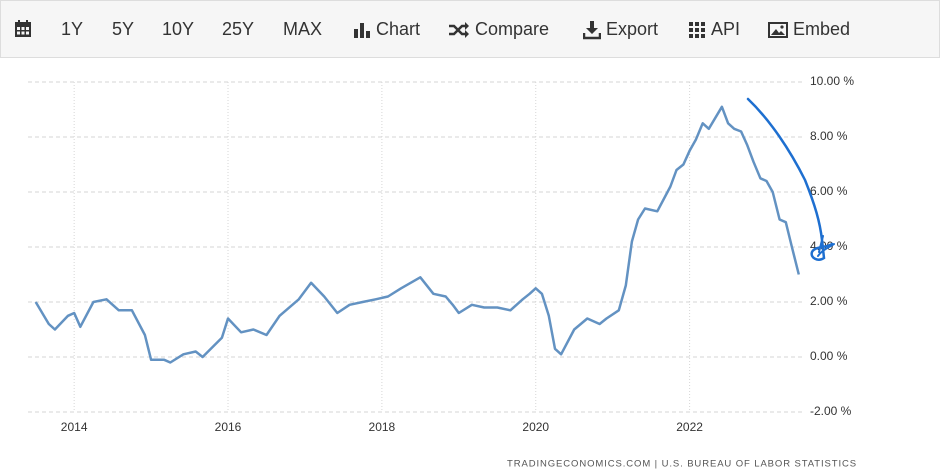 The width and height of the screenshot is (940, 472). What do you see at coordinates (726, 29) in the screenshot?
I see `button-label: API` at bounding box center [726, 29].